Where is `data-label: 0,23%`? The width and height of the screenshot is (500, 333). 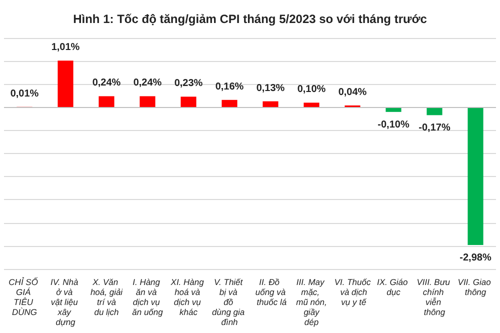
data-label: 0,23% is located at coordinates (188, 84).